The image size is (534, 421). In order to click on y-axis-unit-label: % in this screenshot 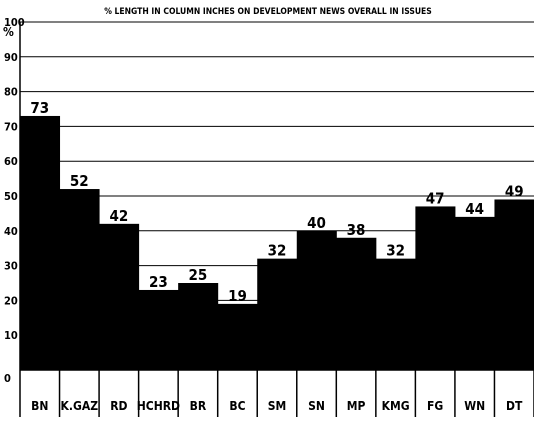, I will do `click(8, 32)`.